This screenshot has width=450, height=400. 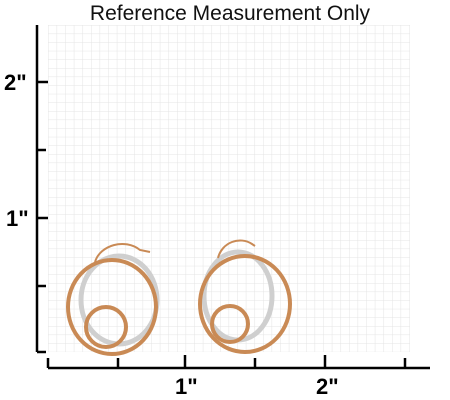 I want to click on x-label: 2", so click(x=327, y=386).